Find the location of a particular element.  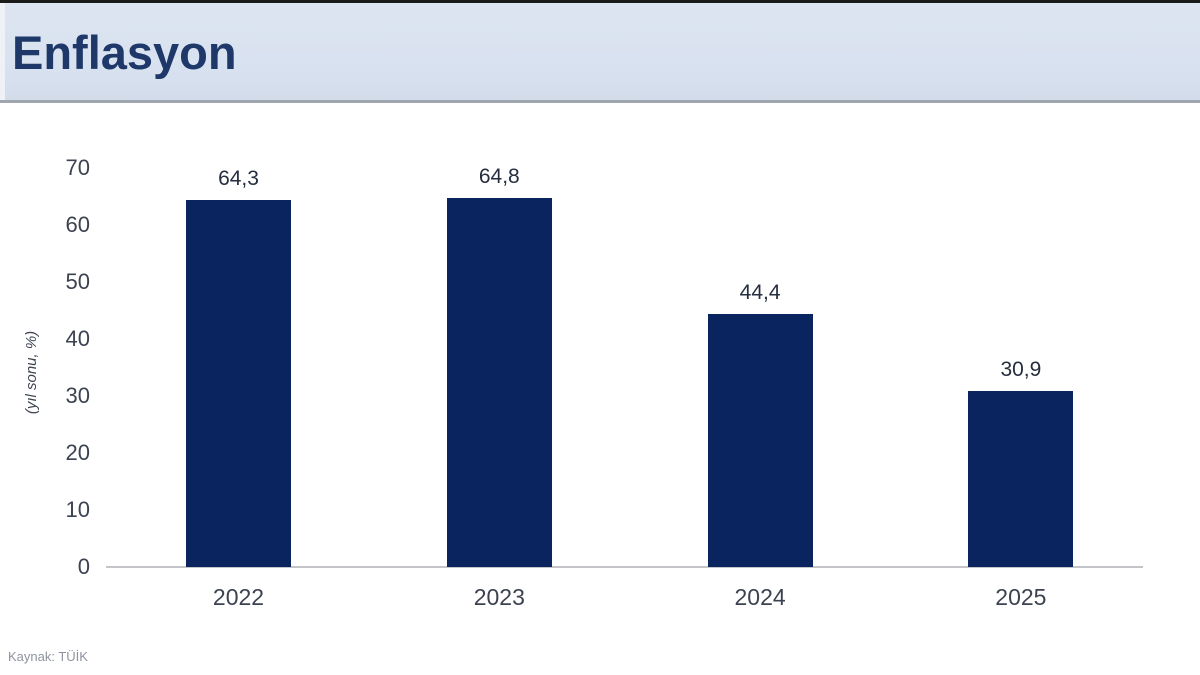

bar-value-label-2025: 30,9 is located at coordinates (1021, 369).